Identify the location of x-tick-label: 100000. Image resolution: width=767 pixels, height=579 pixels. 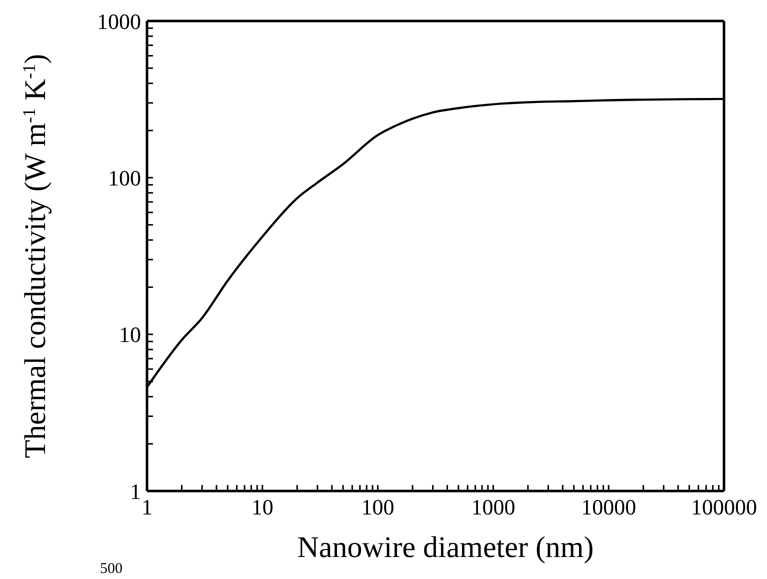
(724, 507).